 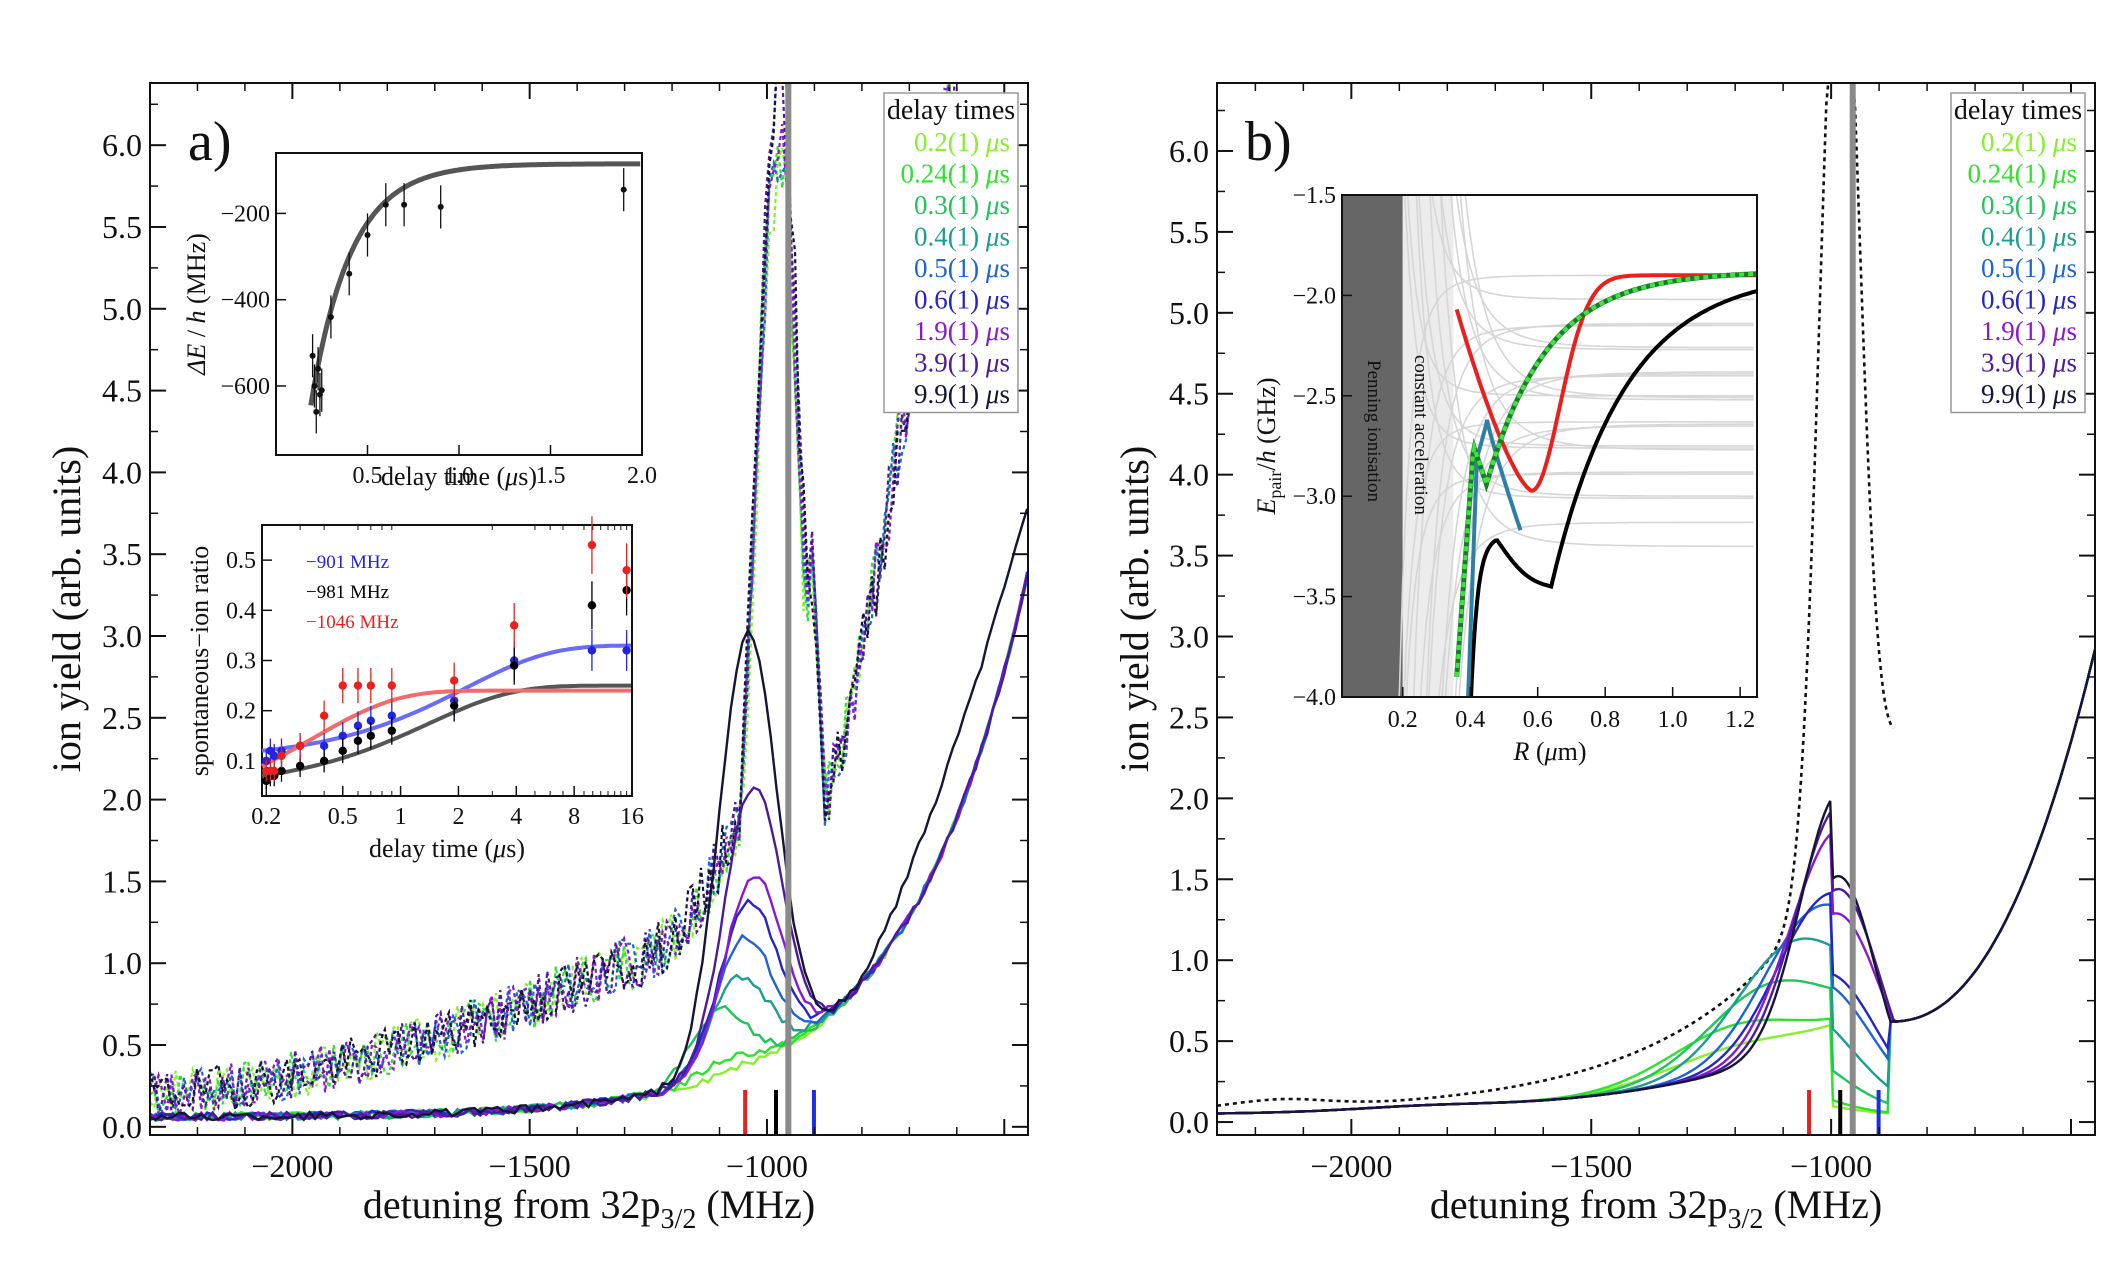 I want to click on inset-1-content: 0.5 1.0 1.5 2.0 −200 −400 −600, so click(x=438, y=325).